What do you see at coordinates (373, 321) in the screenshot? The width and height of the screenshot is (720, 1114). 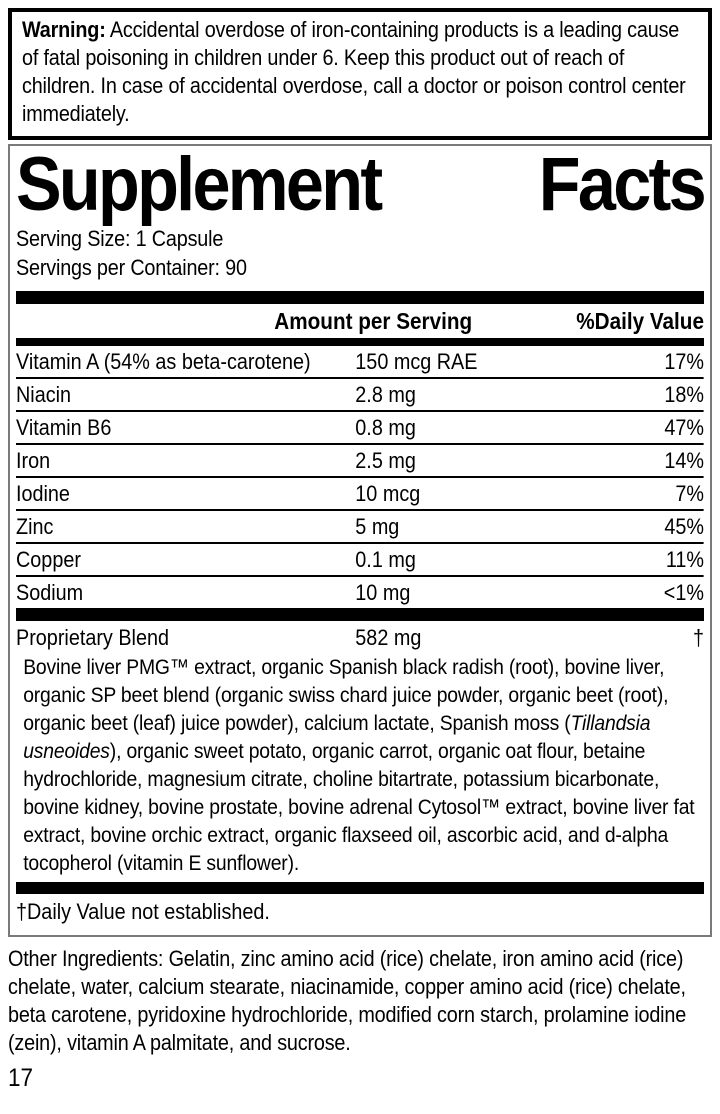 I see `column-header-amount: Amount per Serving` at bounding box center [373, 321].